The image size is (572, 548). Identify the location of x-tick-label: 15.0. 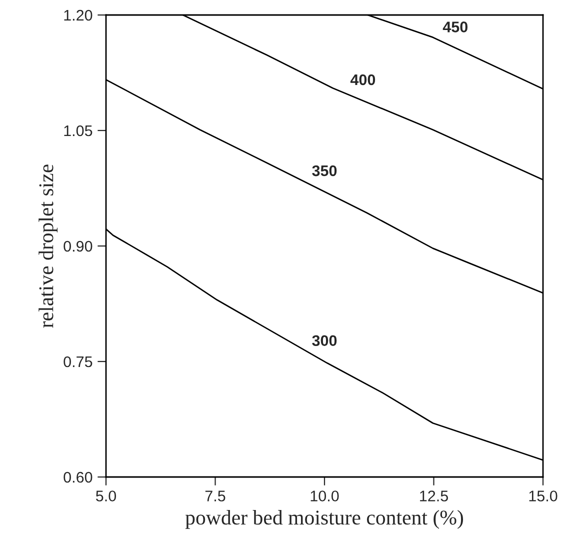
(543, 496).